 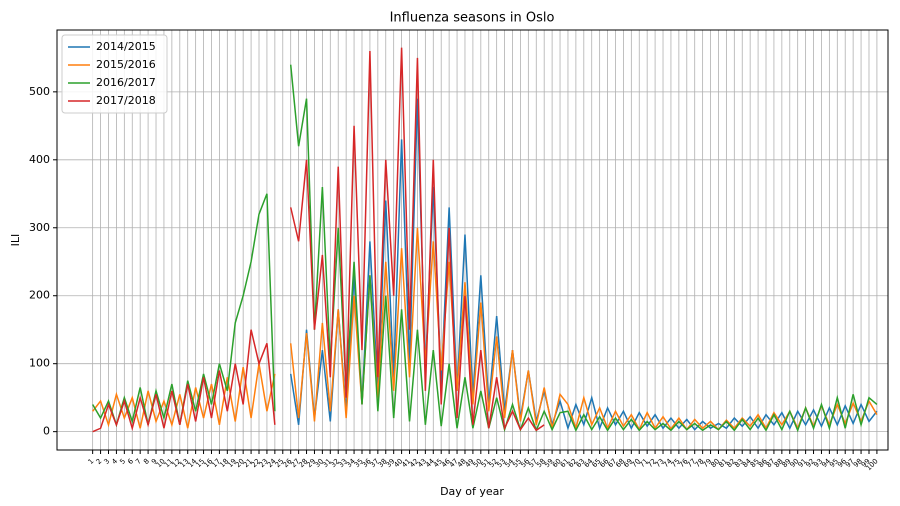 What do you see at coordinates (414, 463) in the screenshot?
I see `x-tick-label: 42` at bounding box center [414, 463].